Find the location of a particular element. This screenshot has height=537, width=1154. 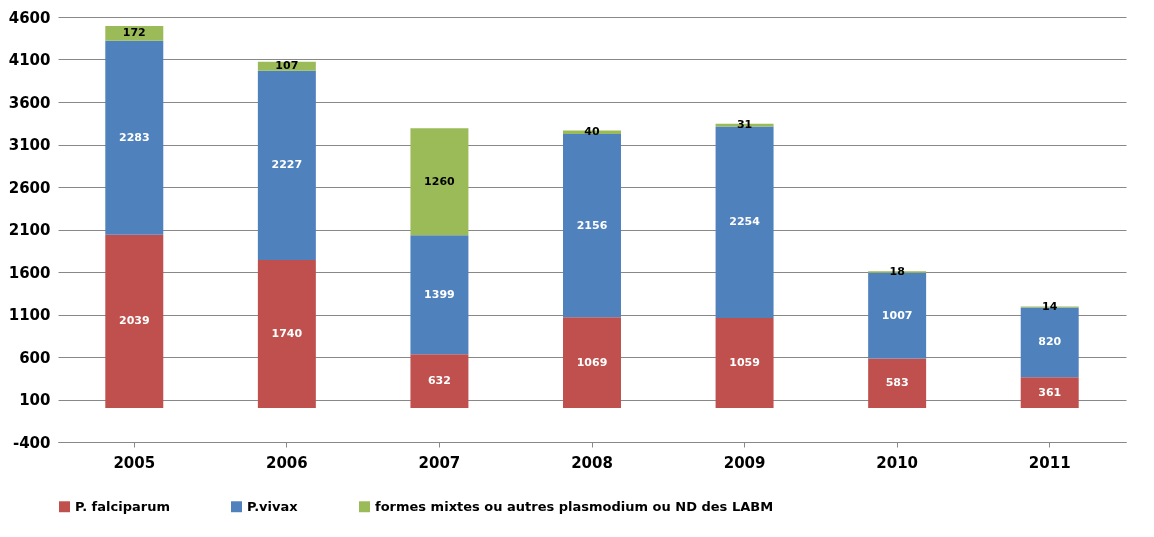

legend-label: P.vivax is located at coordinates (273, 506).